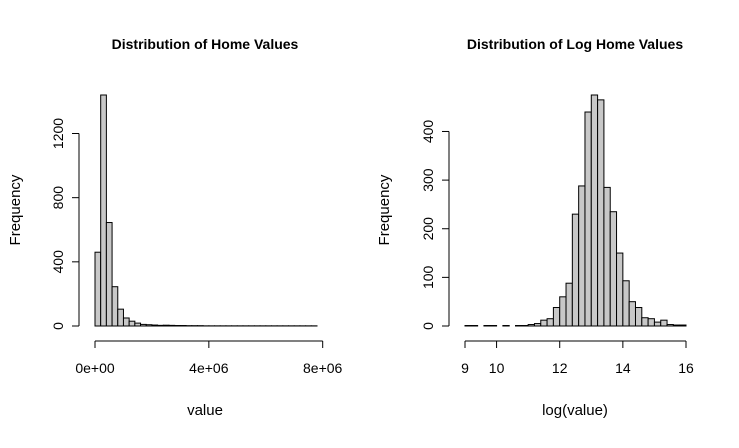 The height and width of the screenshot is (448, 739). I want to click on y-tick-label: 1200, so click(58, 133).